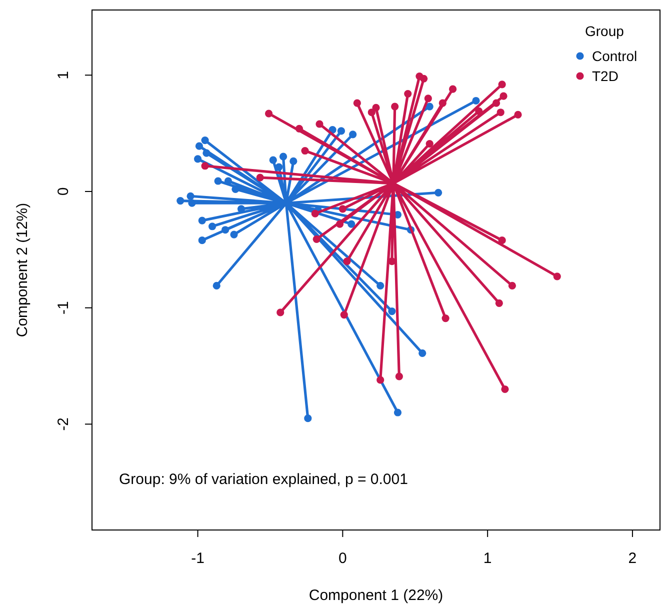  Describe the element at coordinates (63, 307) in the screenshot. I see `y-tick-label: -1` at that location.